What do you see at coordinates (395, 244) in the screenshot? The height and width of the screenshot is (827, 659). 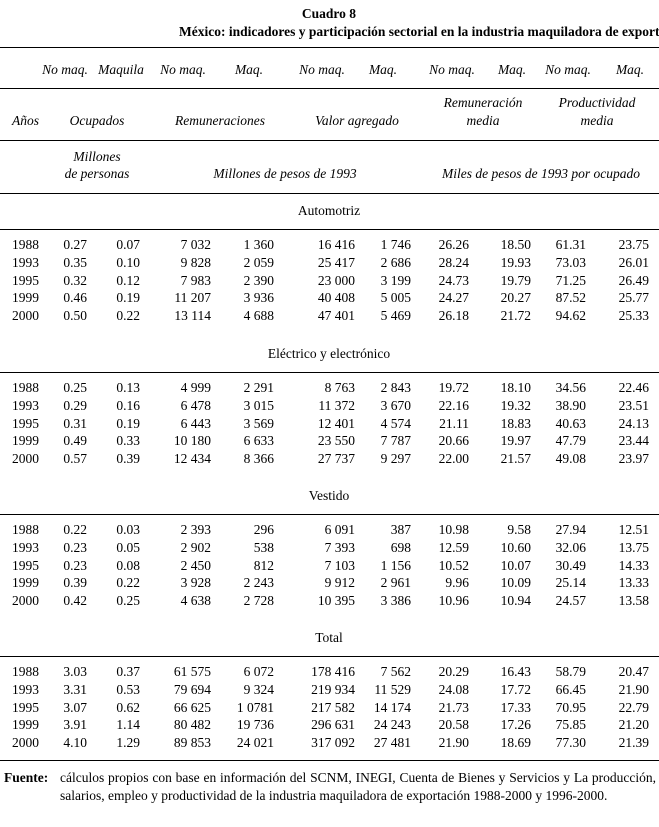 I see `cell: 1 746` at bounding box center [395, 244].